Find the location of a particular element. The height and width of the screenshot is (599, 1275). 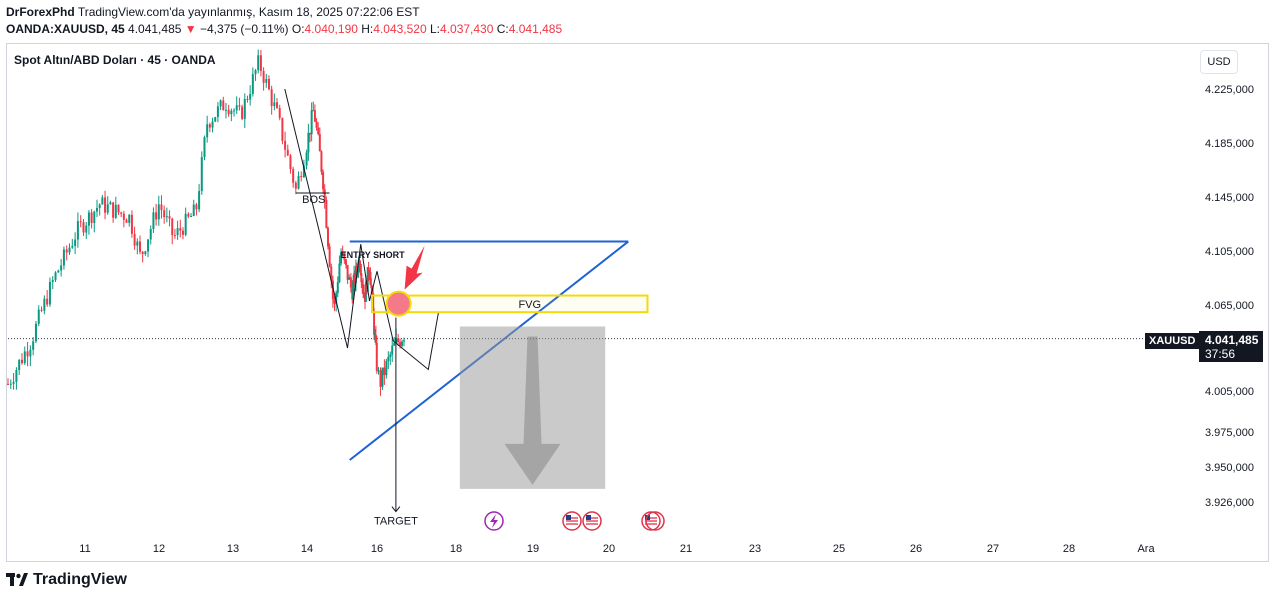

x-tick-label: 18 is located at coordinates (456, 549).